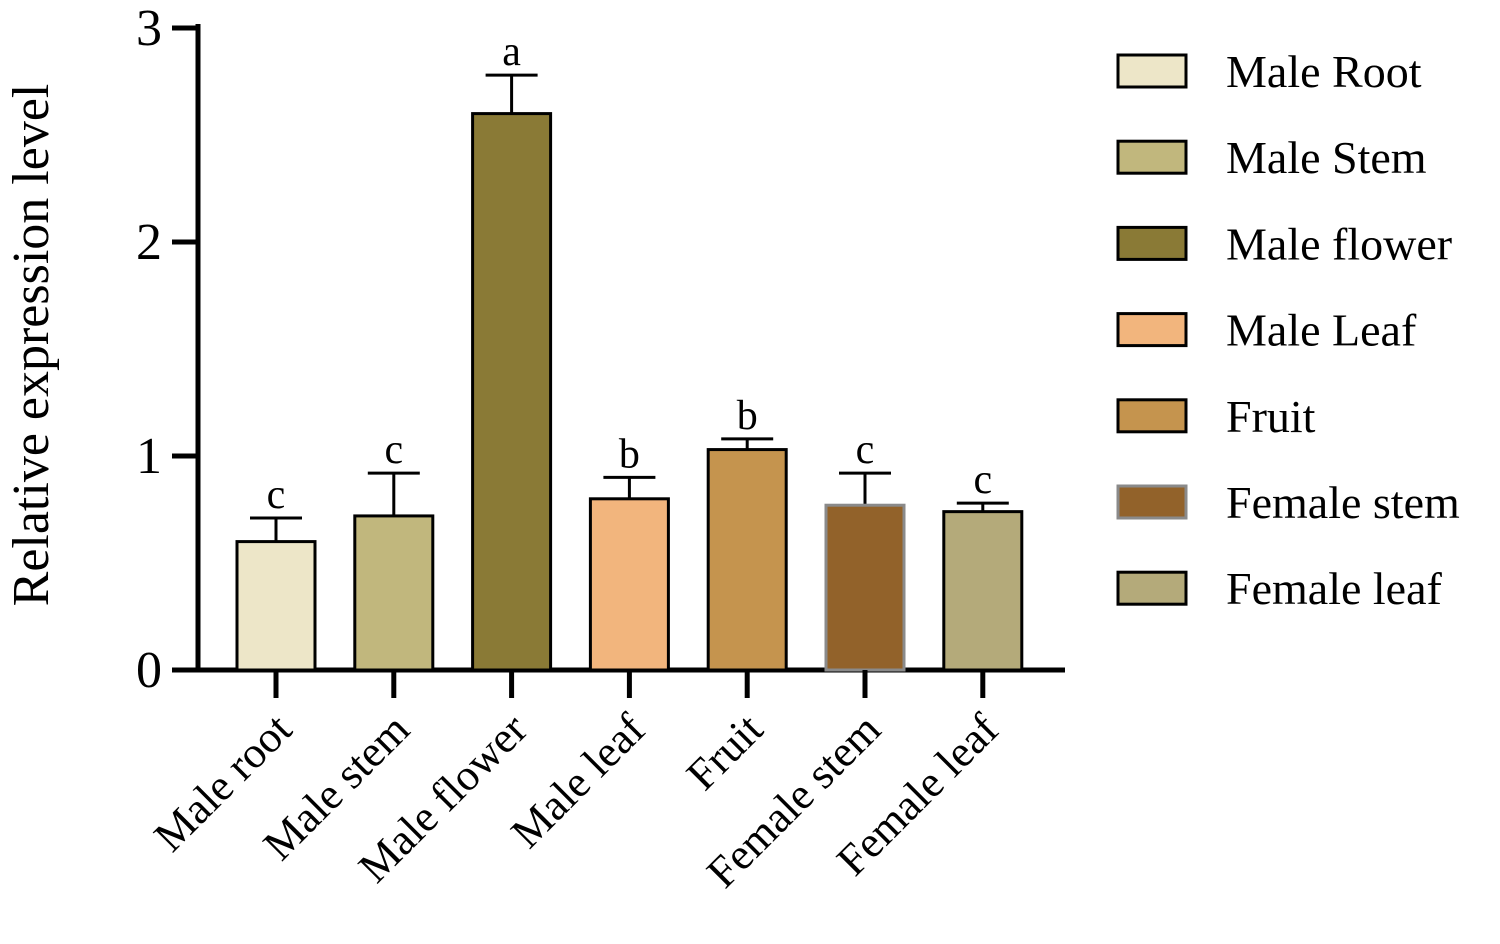 This screenshot has height=944, width=1500. What do you see at coordinates (149, 456) in the screenshot?
I see `y-tick-label: 1` at bounding box center [149, 456].